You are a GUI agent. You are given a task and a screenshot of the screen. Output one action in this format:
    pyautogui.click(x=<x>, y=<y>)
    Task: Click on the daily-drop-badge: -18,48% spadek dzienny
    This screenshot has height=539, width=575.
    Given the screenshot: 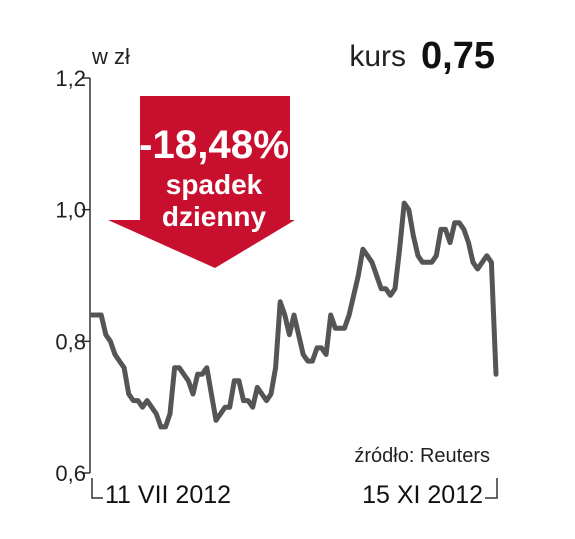 What is the action you would take?
    pyautogui.click(x=201, y=182)
    